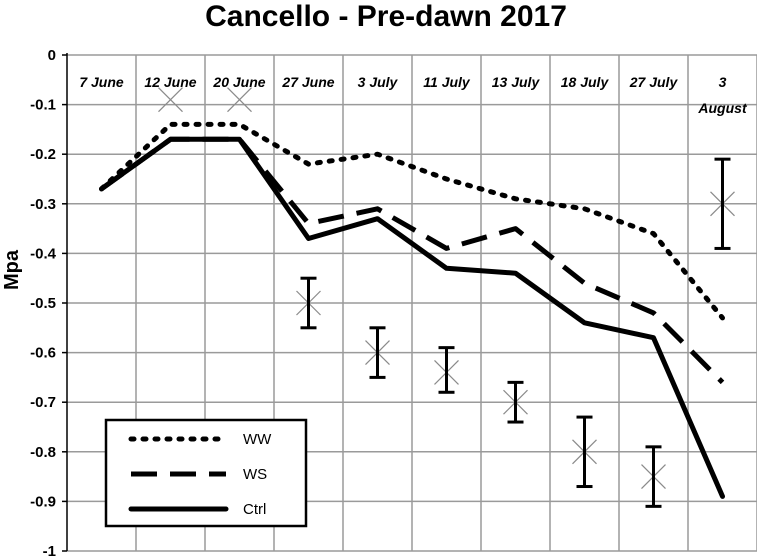 Image resolution: width=757 pixels, height=558 pixels. I want to click on y-tick-label: -0.8, so click(43, 452).